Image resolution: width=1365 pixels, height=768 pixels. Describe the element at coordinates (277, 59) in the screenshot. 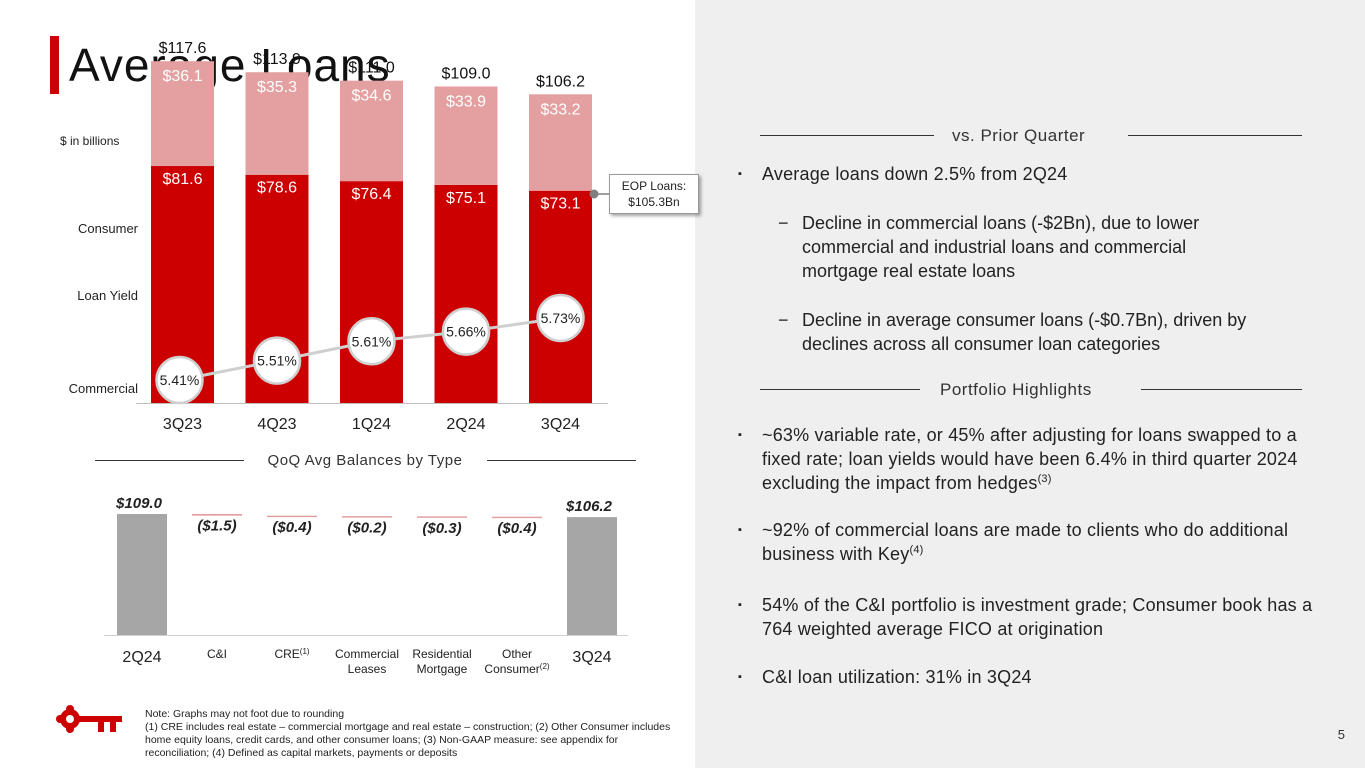

I see `data-label-total: $113.9` at that location.